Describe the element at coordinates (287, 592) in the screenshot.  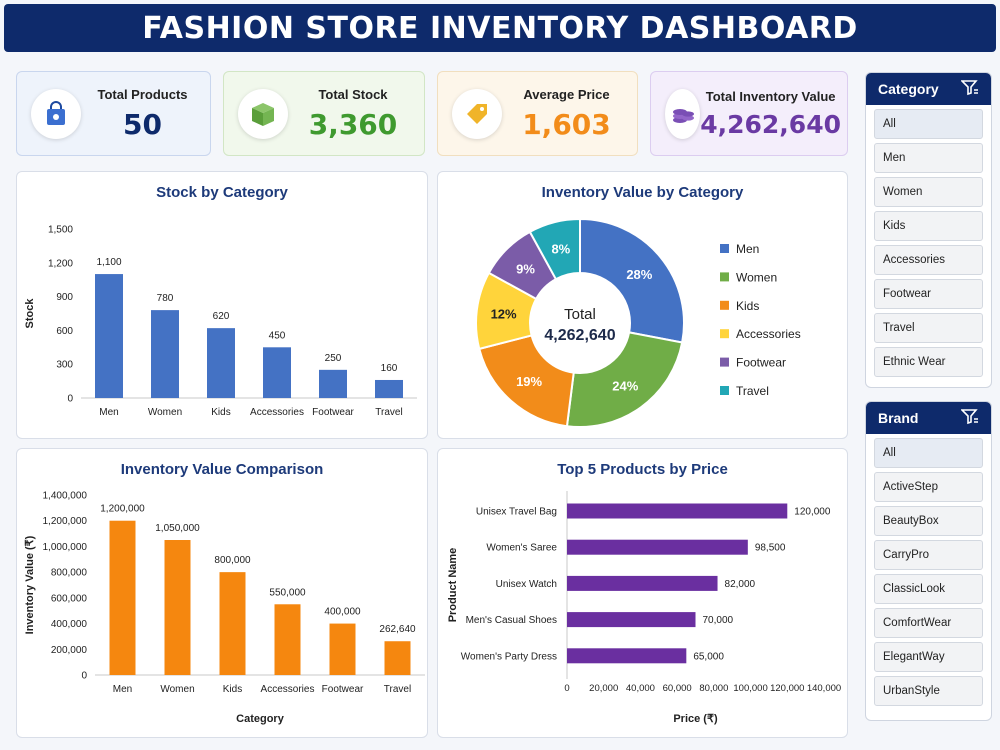
I see `data-label: 550,000` at that location.